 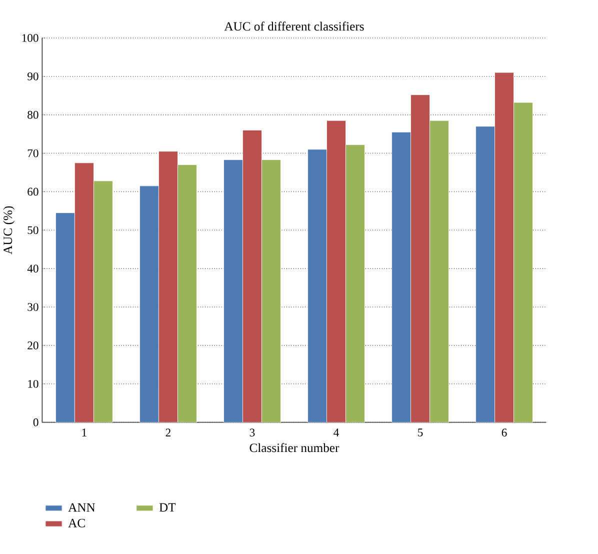 What do you see at coordinates (33, 192) in the screenshot?
I see `y-tick-label: 60` at bounding box center [33, 192].